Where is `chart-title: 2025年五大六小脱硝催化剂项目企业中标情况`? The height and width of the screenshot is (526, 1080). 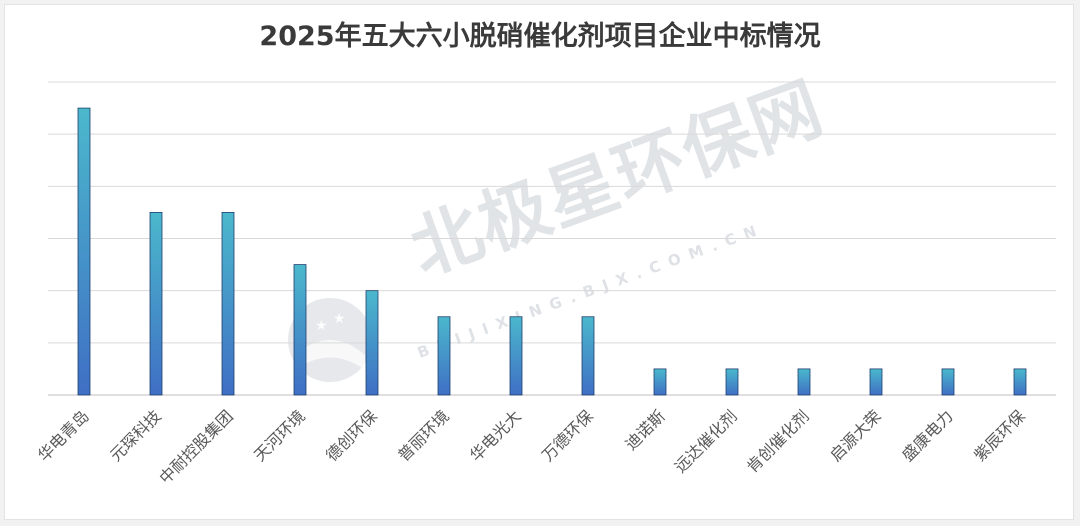 chart-title: 2025年五大六小脱硝催化剂项目企业中标情况 is located at coordinates (540, 36).